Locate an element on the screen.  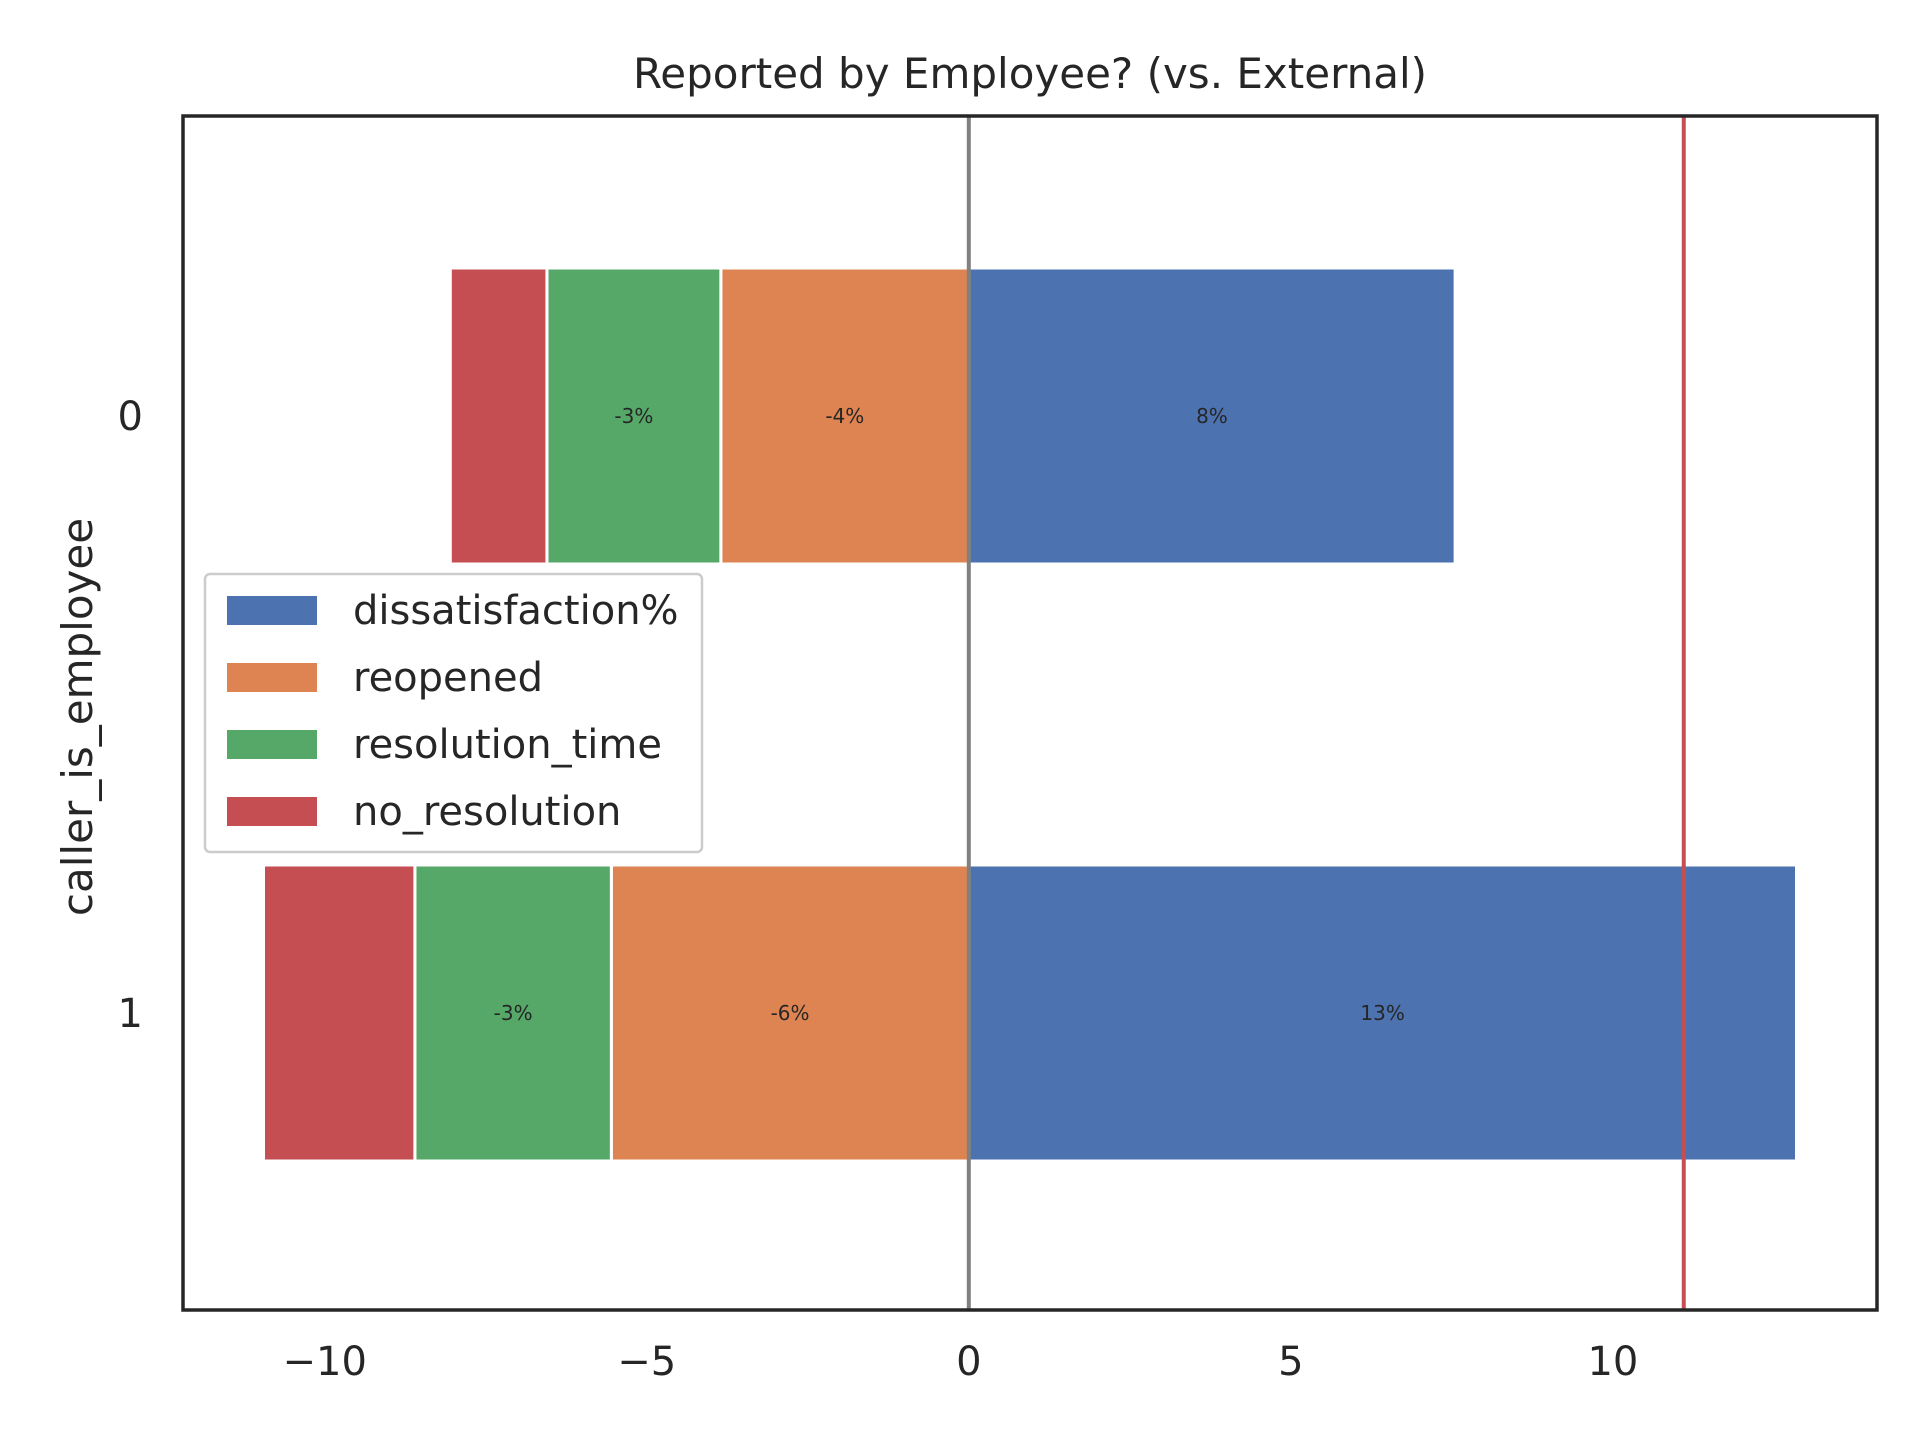
legend-swatch-dissatisfaction is located at coordinates (272, 610).